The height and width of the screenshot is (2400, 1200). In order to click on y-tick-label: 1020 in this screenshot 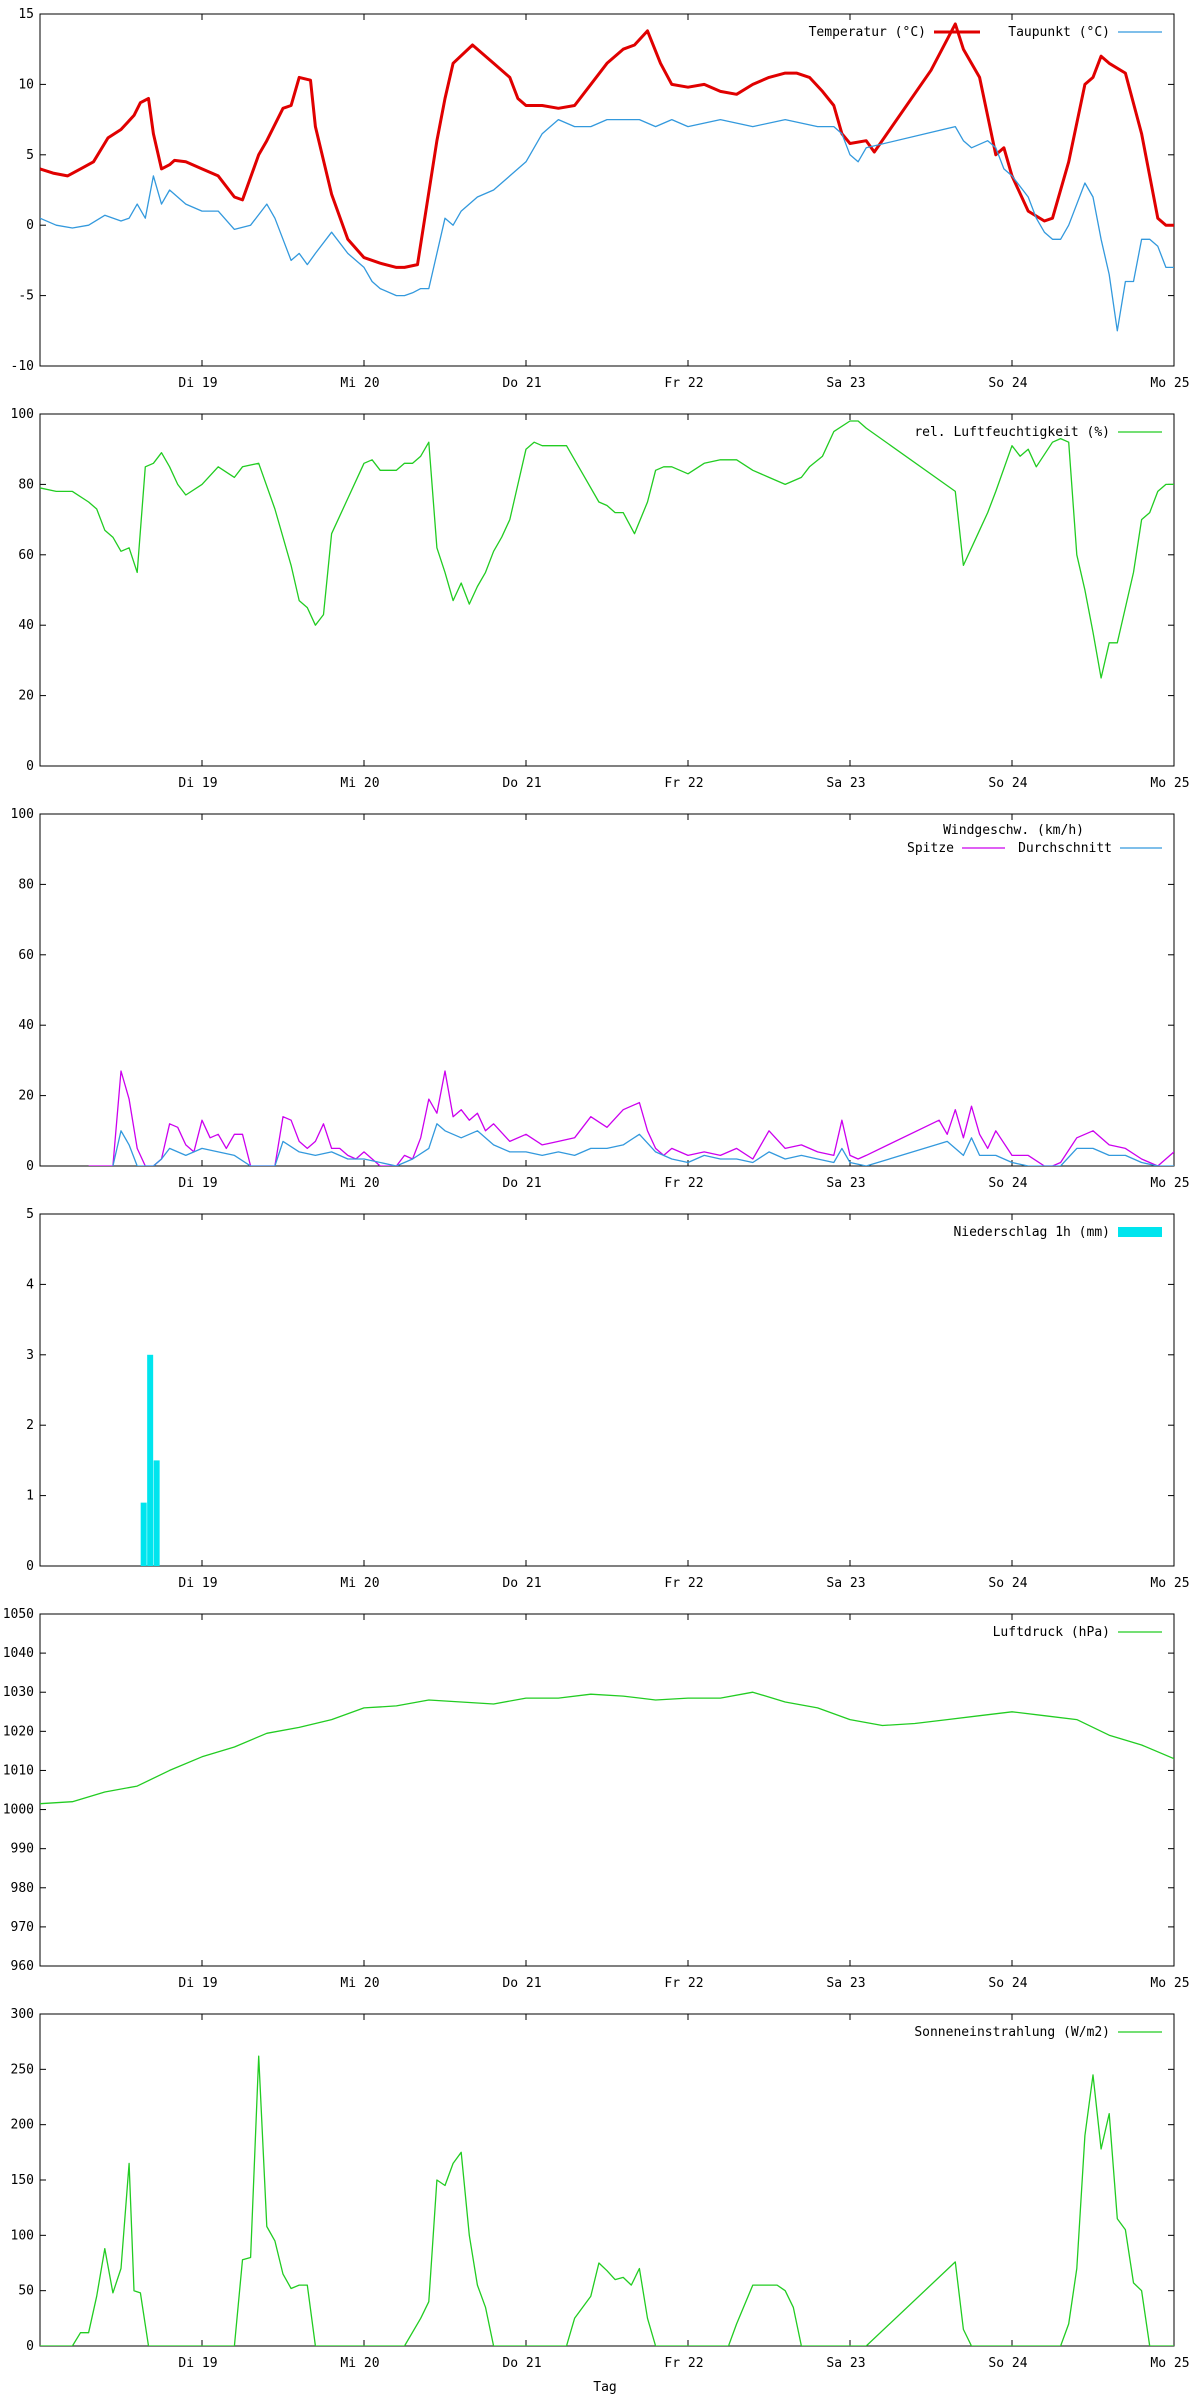, I will do `click(18, 1731)`.